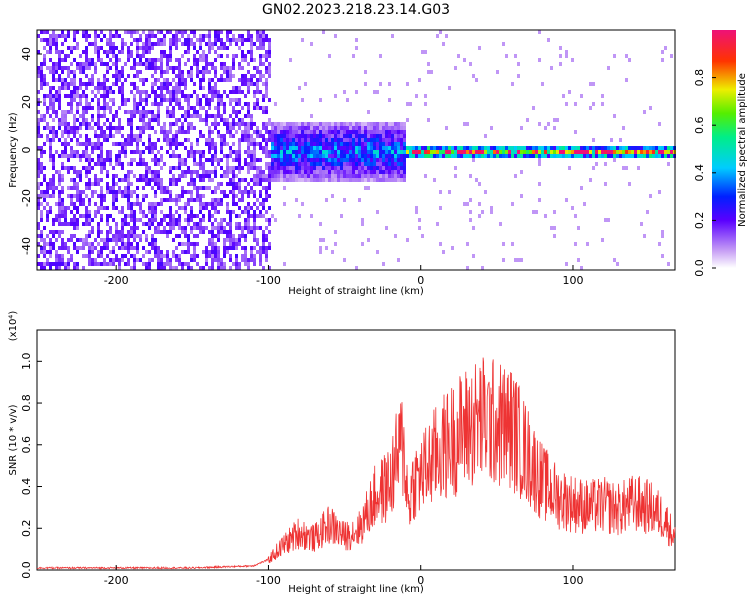  I want to click on y-tick-label: 0.0, so click(26, 570).